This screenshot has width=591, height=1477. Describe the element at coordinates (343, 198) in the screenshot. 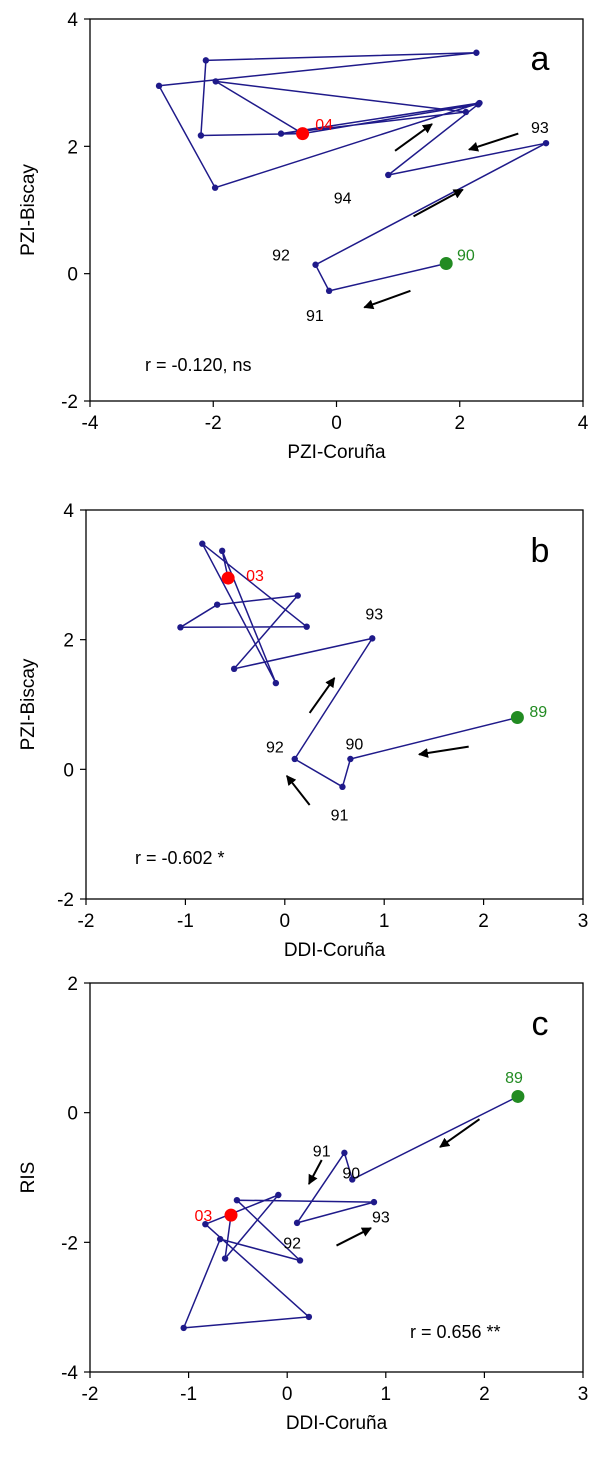

I see `year-label: 94` at that location.